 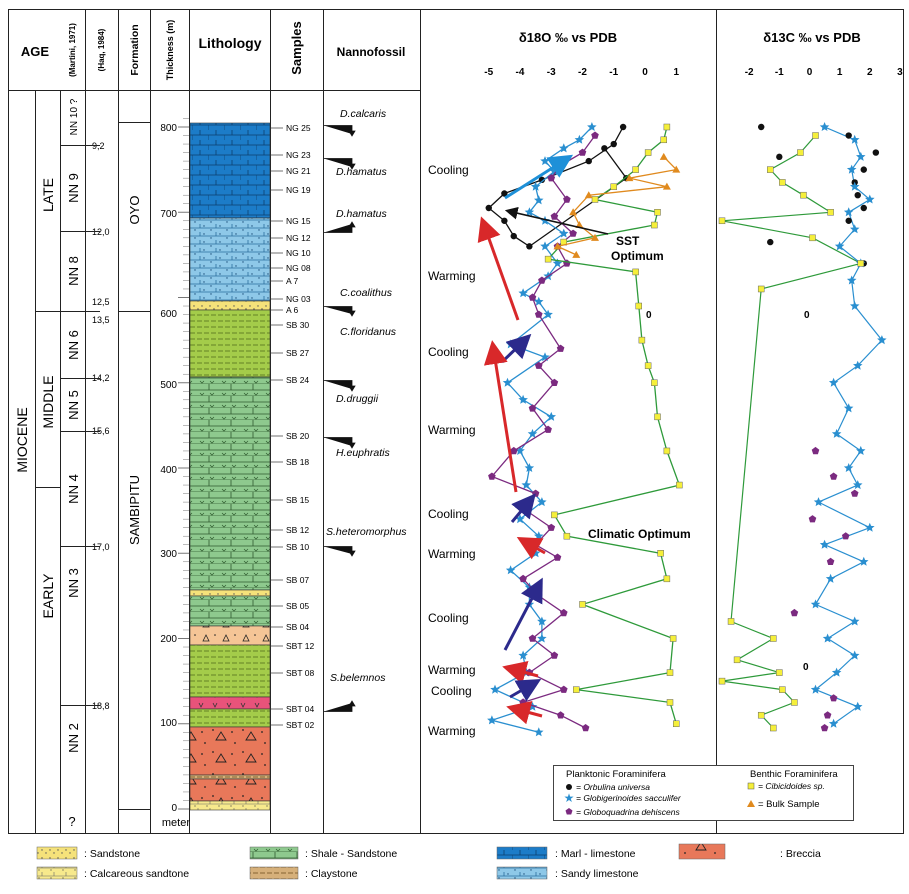 What do you see at coordinates (794, 774) in the screenshot?
I see `legend-title: Benthic Foraminifera` at bounding box center [794, 774].